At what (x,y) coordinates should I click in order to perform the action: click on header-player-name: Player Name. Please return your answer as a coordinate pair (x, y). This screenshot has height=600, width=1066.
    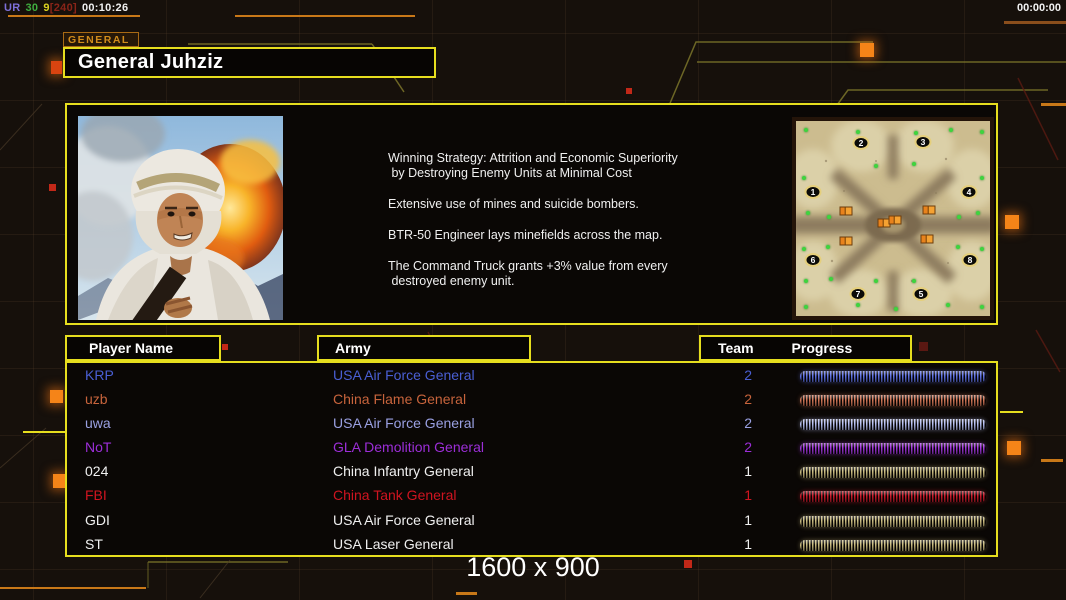
    Looking at the image, I should click on (143, 348).